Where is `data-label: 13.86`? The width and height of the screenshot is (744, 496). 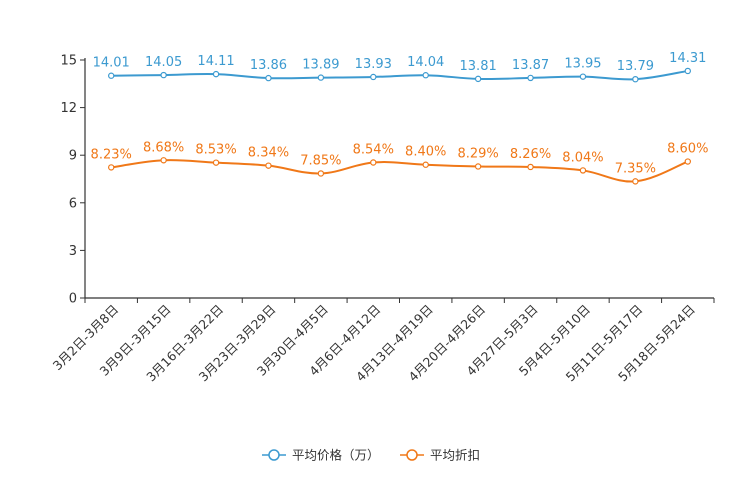 data-label: 13.86 is located at coordinates (268, 65).